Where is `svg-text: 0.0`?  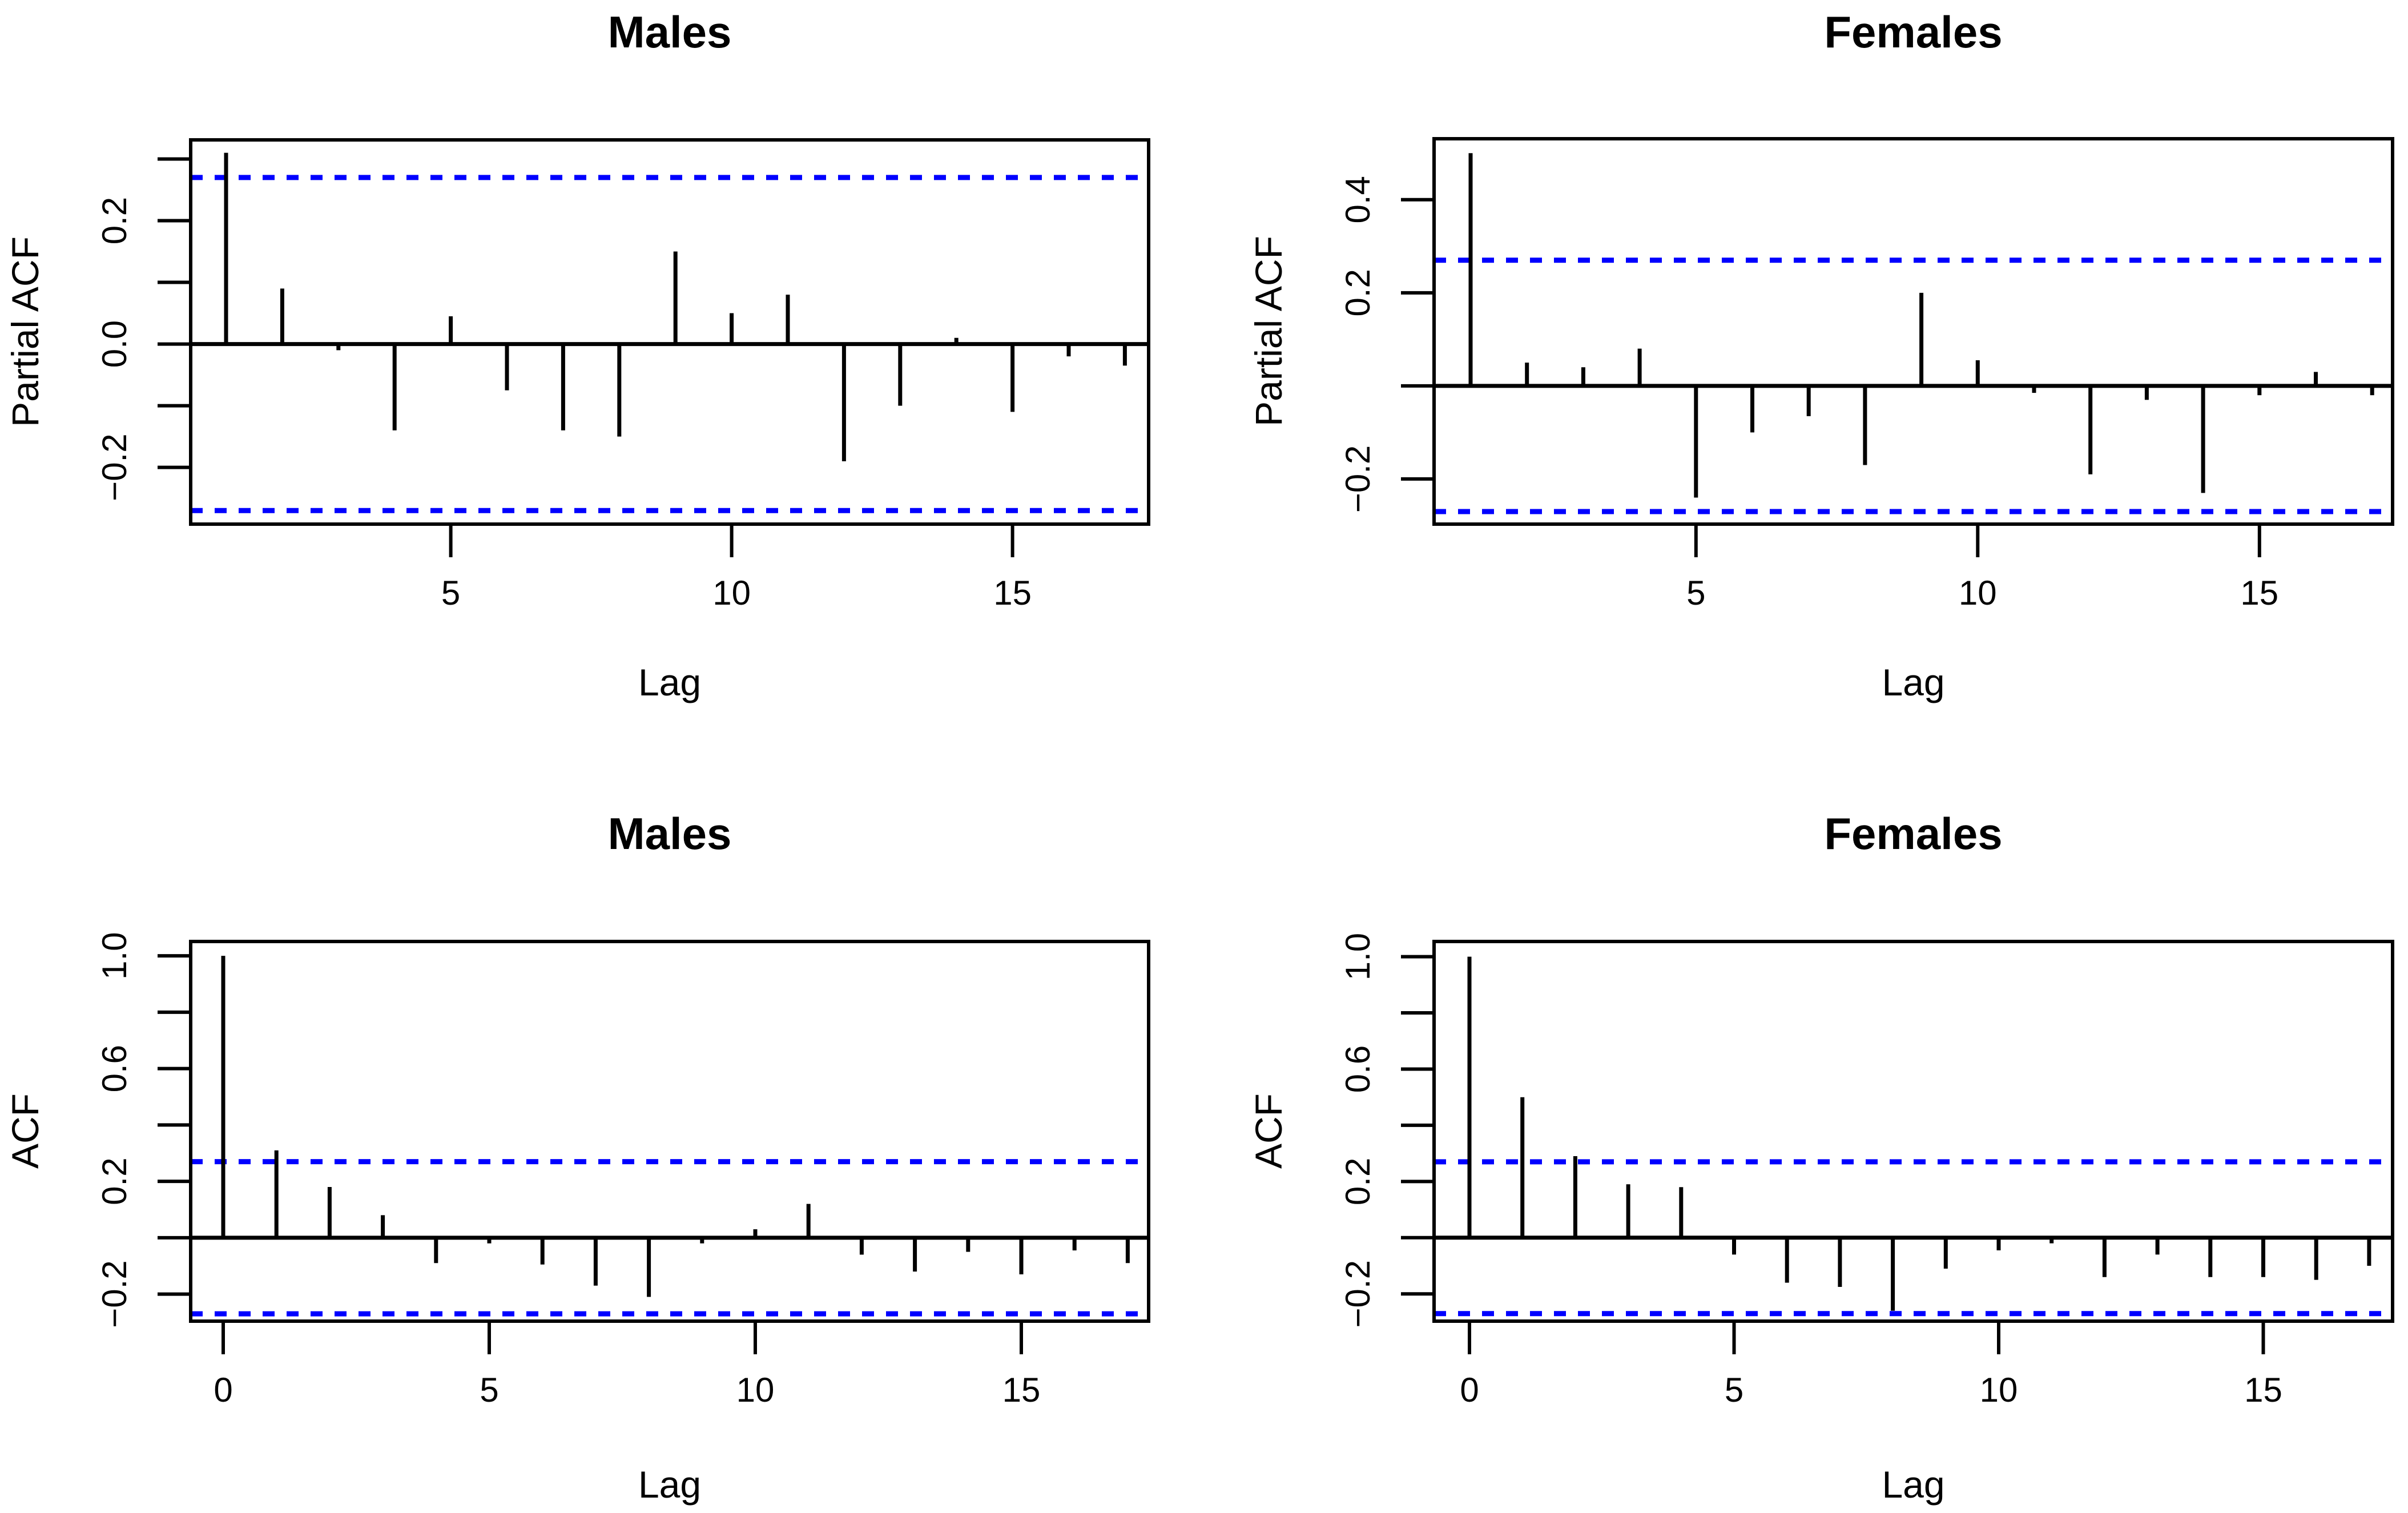 svg-text: 0.0 is located at coordinates (114, 344).